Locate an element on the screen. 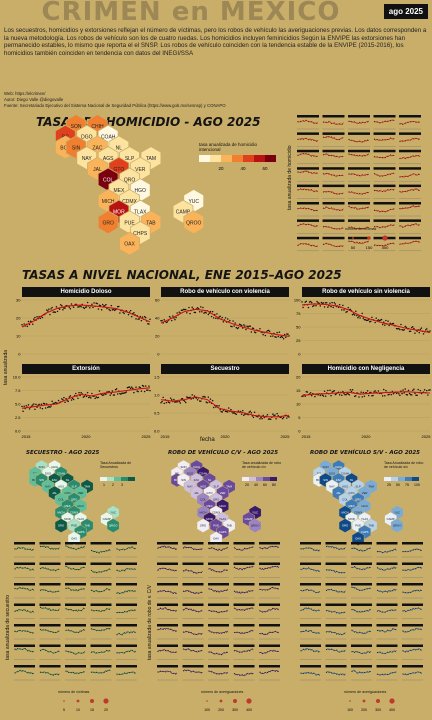 The width and height of the screenshot is (432, 720). small-map-legend-title: Tasa anualizada de robo de vehículo c/v is located at coordinates (262, 465).